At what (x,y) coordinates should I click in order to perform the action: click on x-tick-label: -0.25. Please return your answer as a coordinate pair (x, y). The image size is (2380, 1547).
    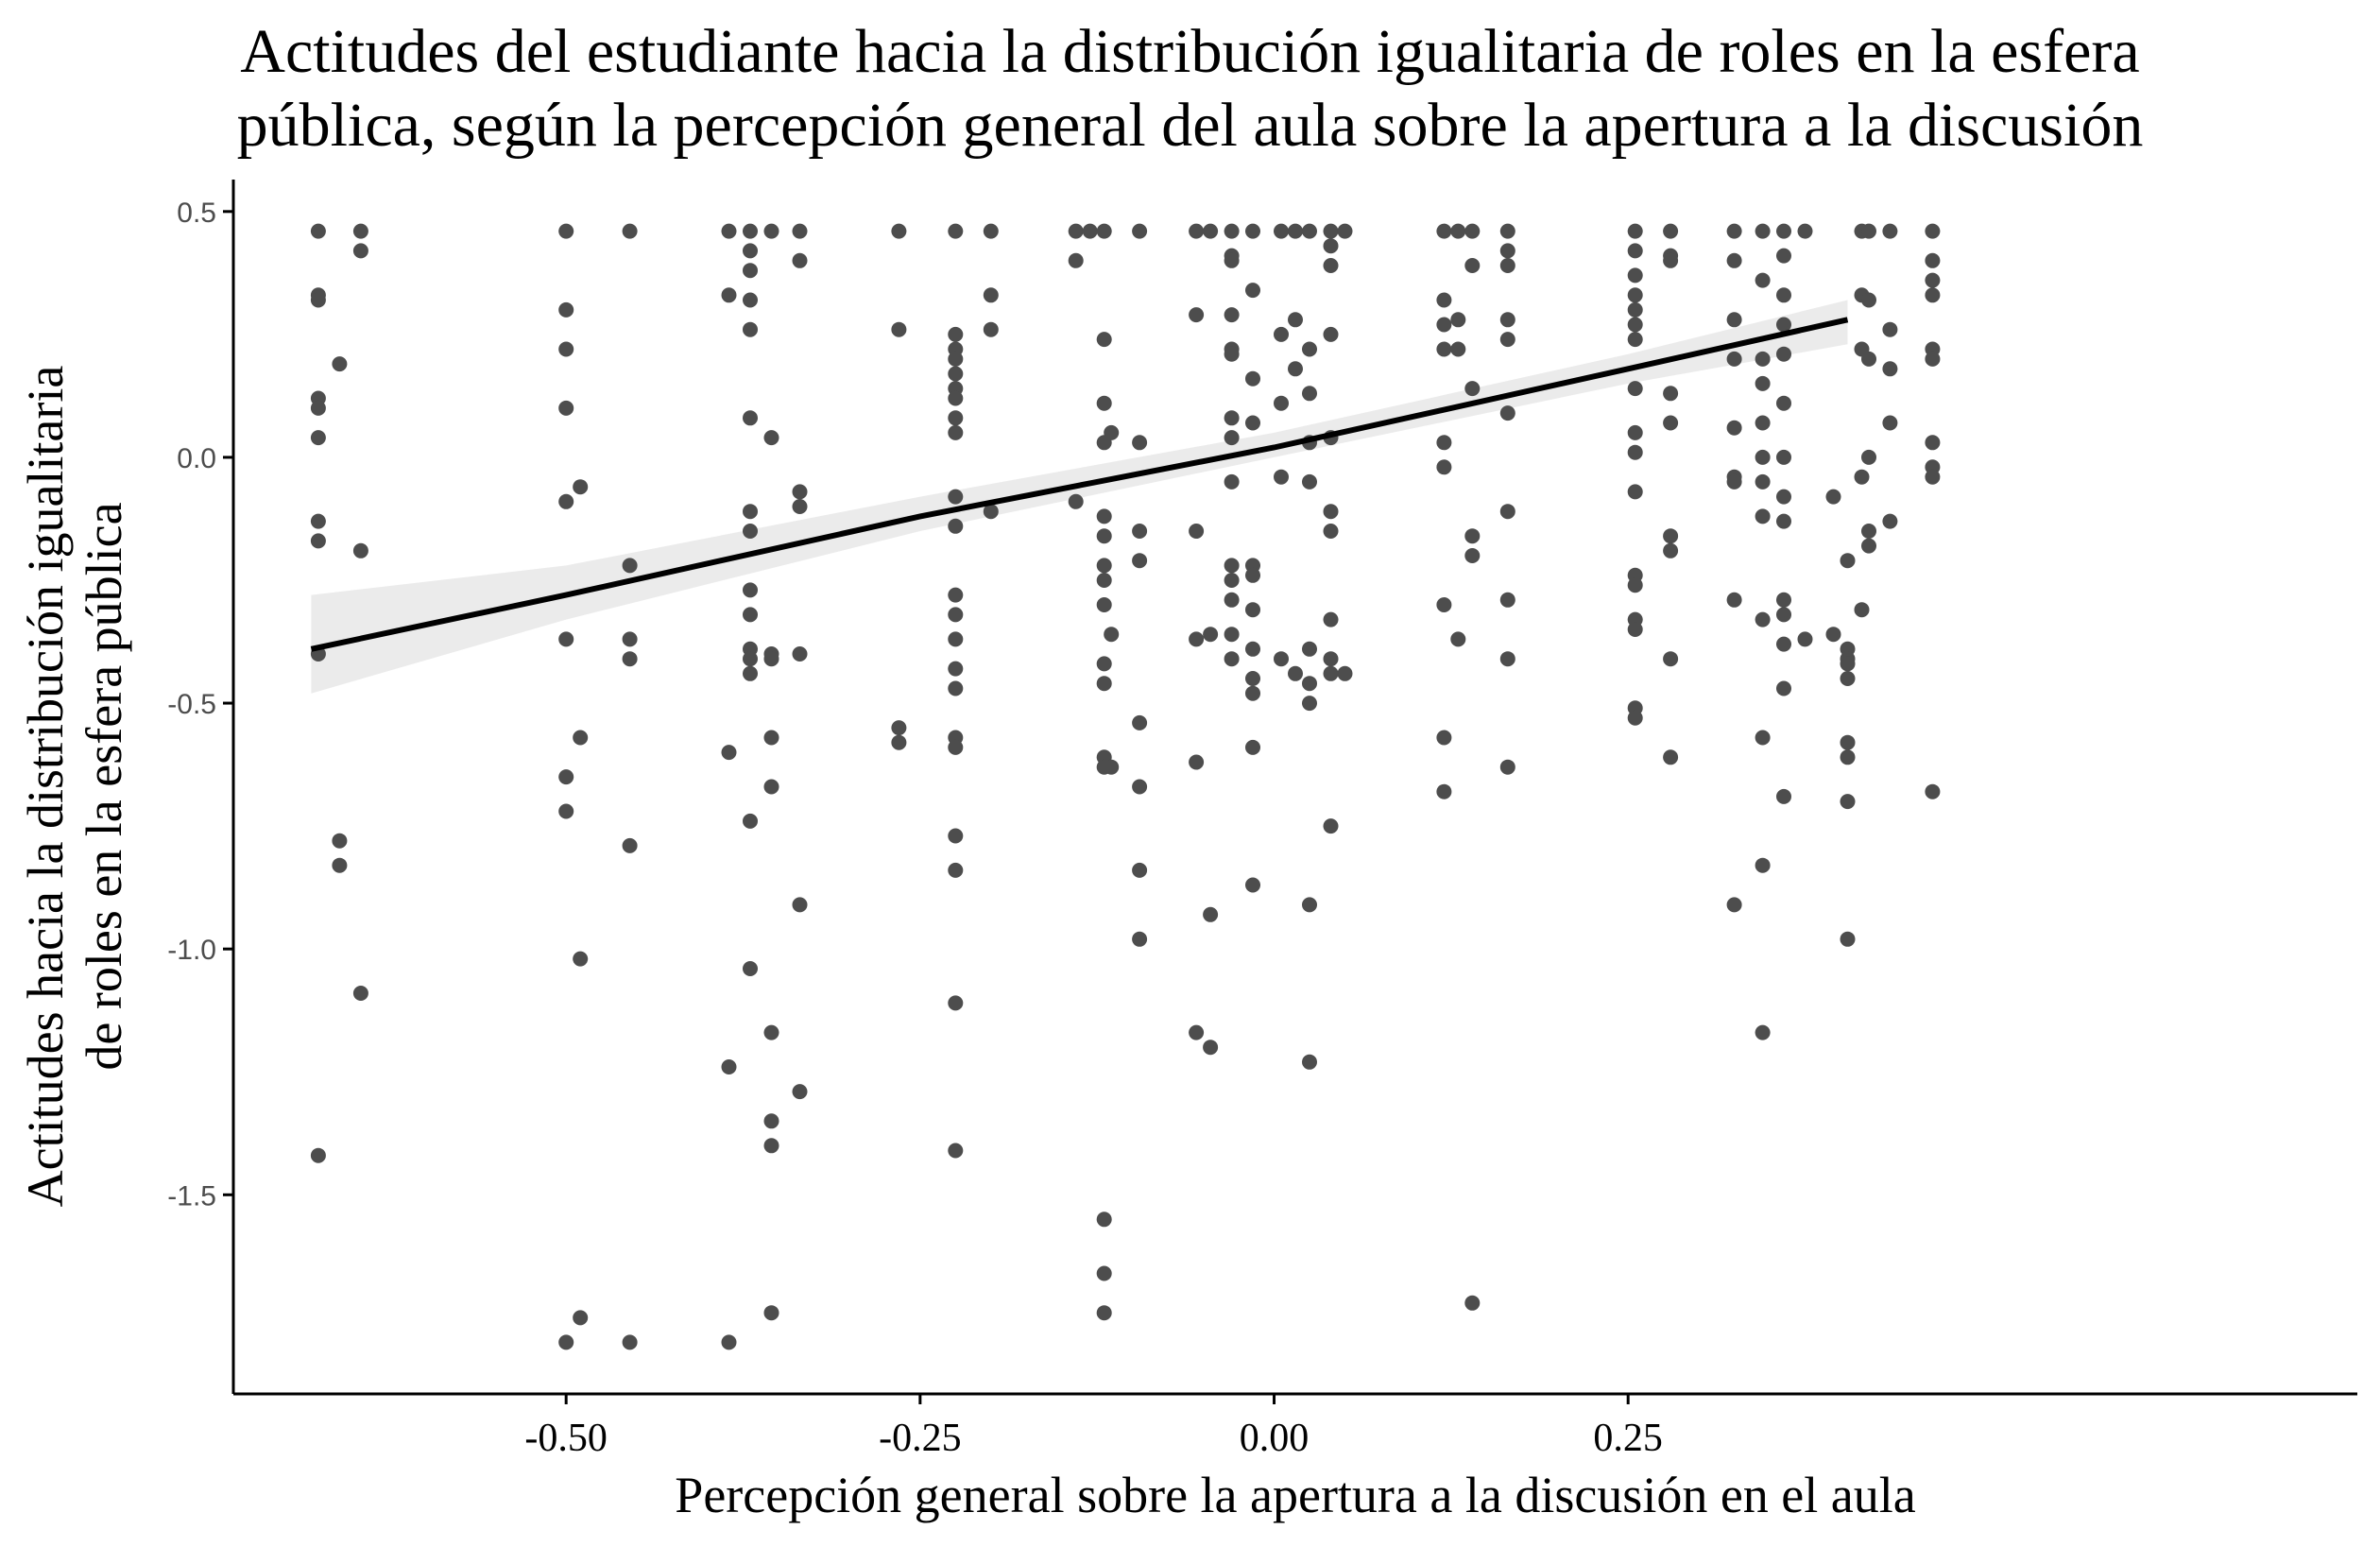
    Looking at the image, I should click on (920, 1438).